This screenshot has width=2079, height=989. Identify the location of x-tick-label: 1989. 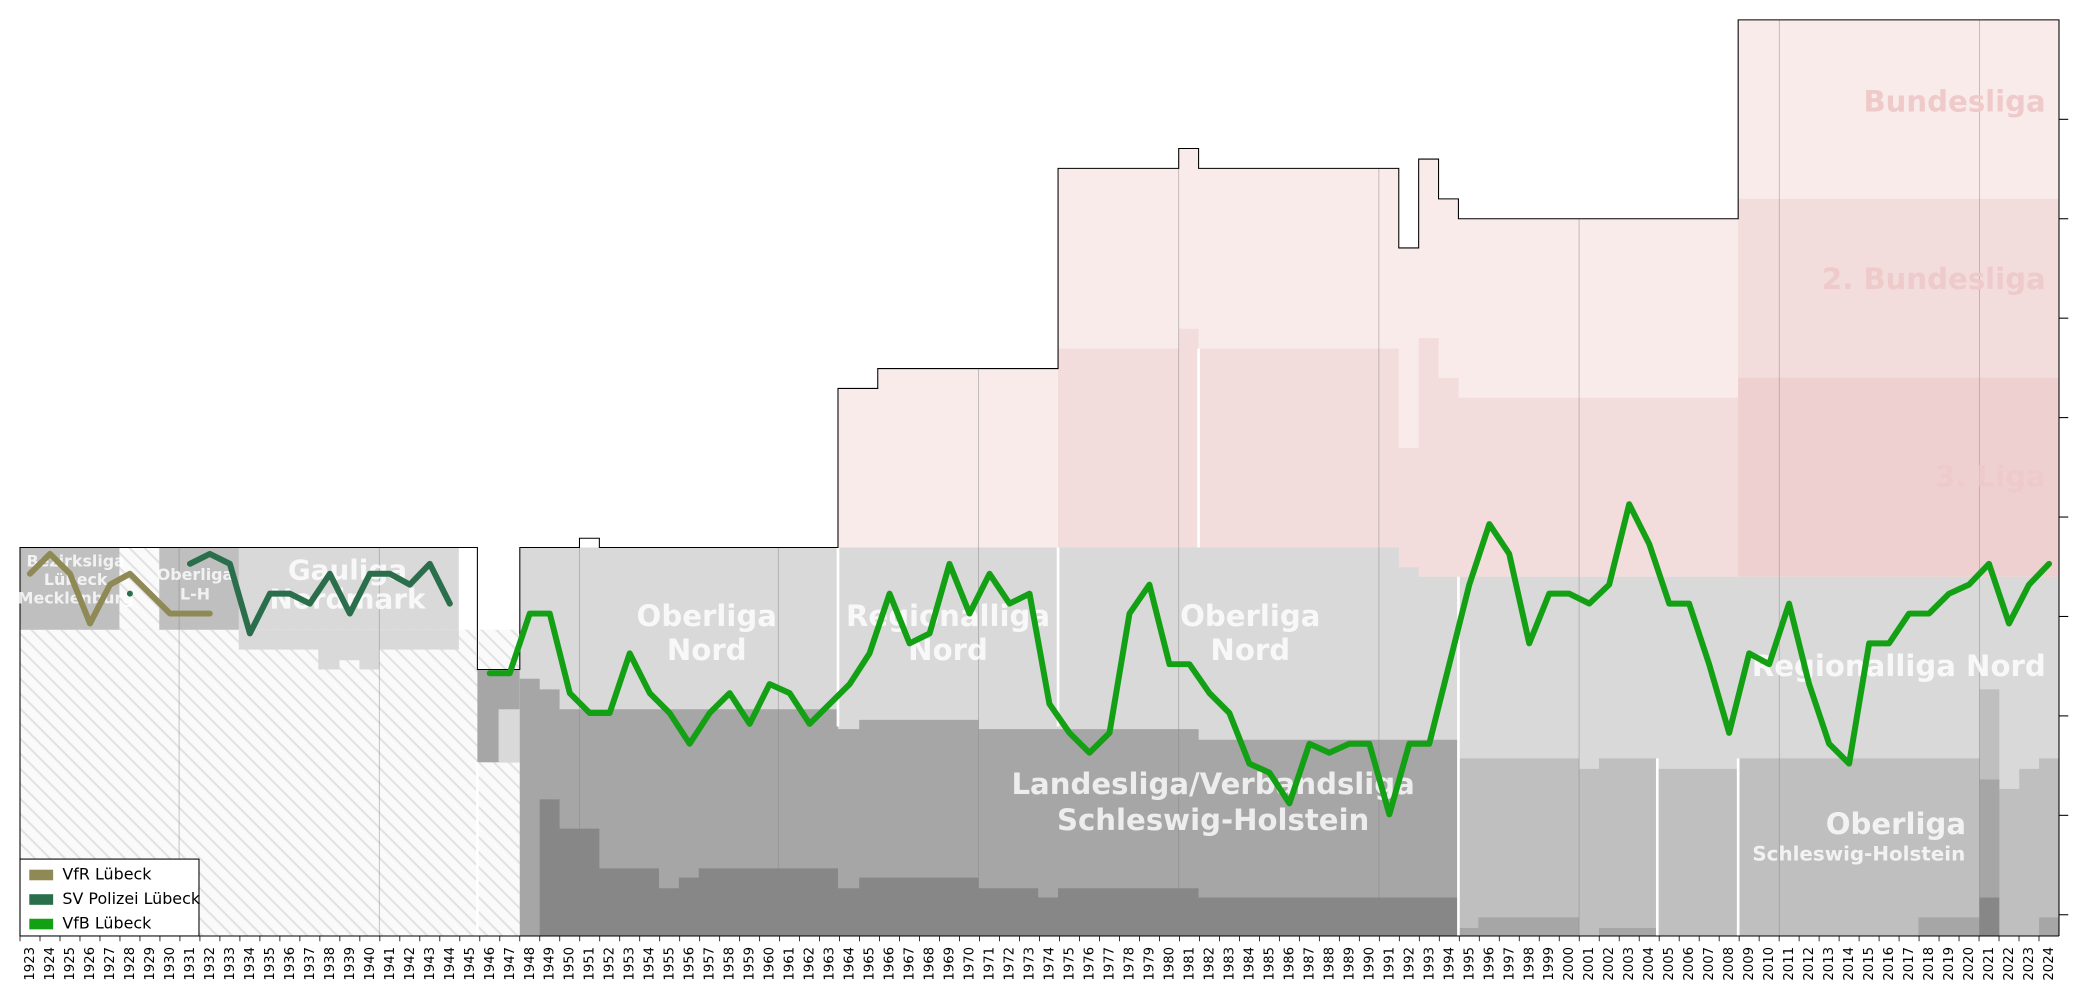
(1349, 964).